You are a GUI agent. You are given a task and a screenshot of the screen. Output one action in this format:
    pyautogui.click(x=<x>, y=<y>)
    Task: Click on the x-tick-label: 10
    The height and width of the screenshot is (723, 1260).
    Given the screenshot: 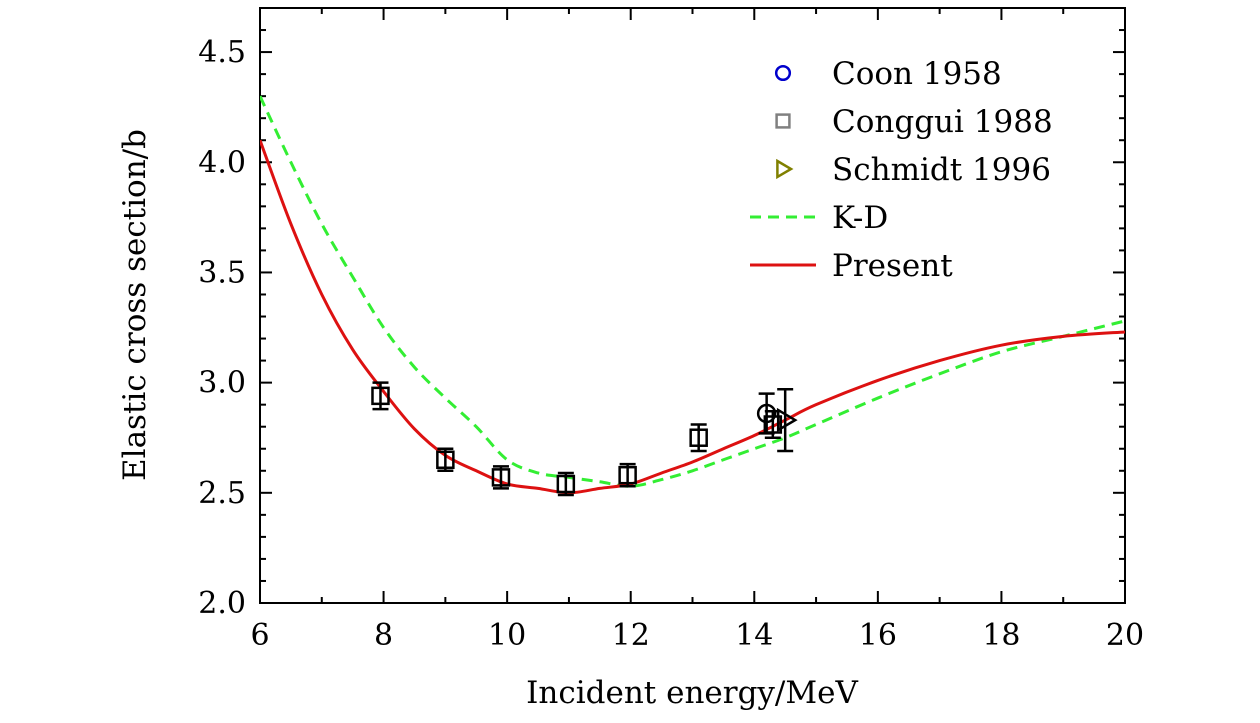 What is the action you would take?
    pyautogui.click(x=507, y=635)
    